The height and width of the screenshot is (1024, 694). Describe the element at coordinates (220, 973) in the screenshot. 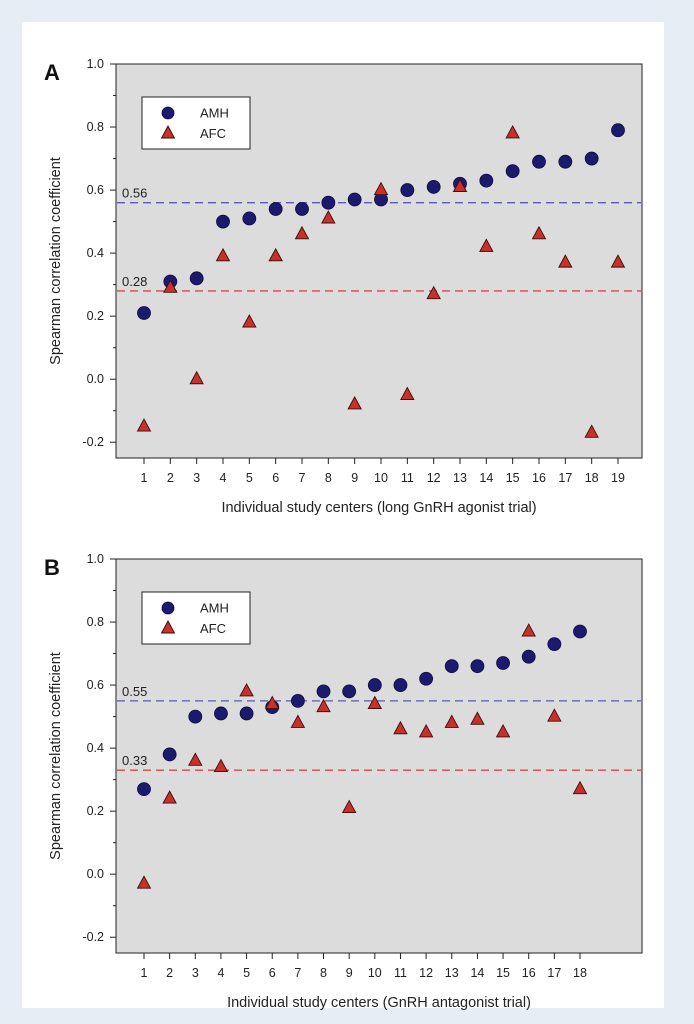

I see `x-tick-label: 4` at that location.